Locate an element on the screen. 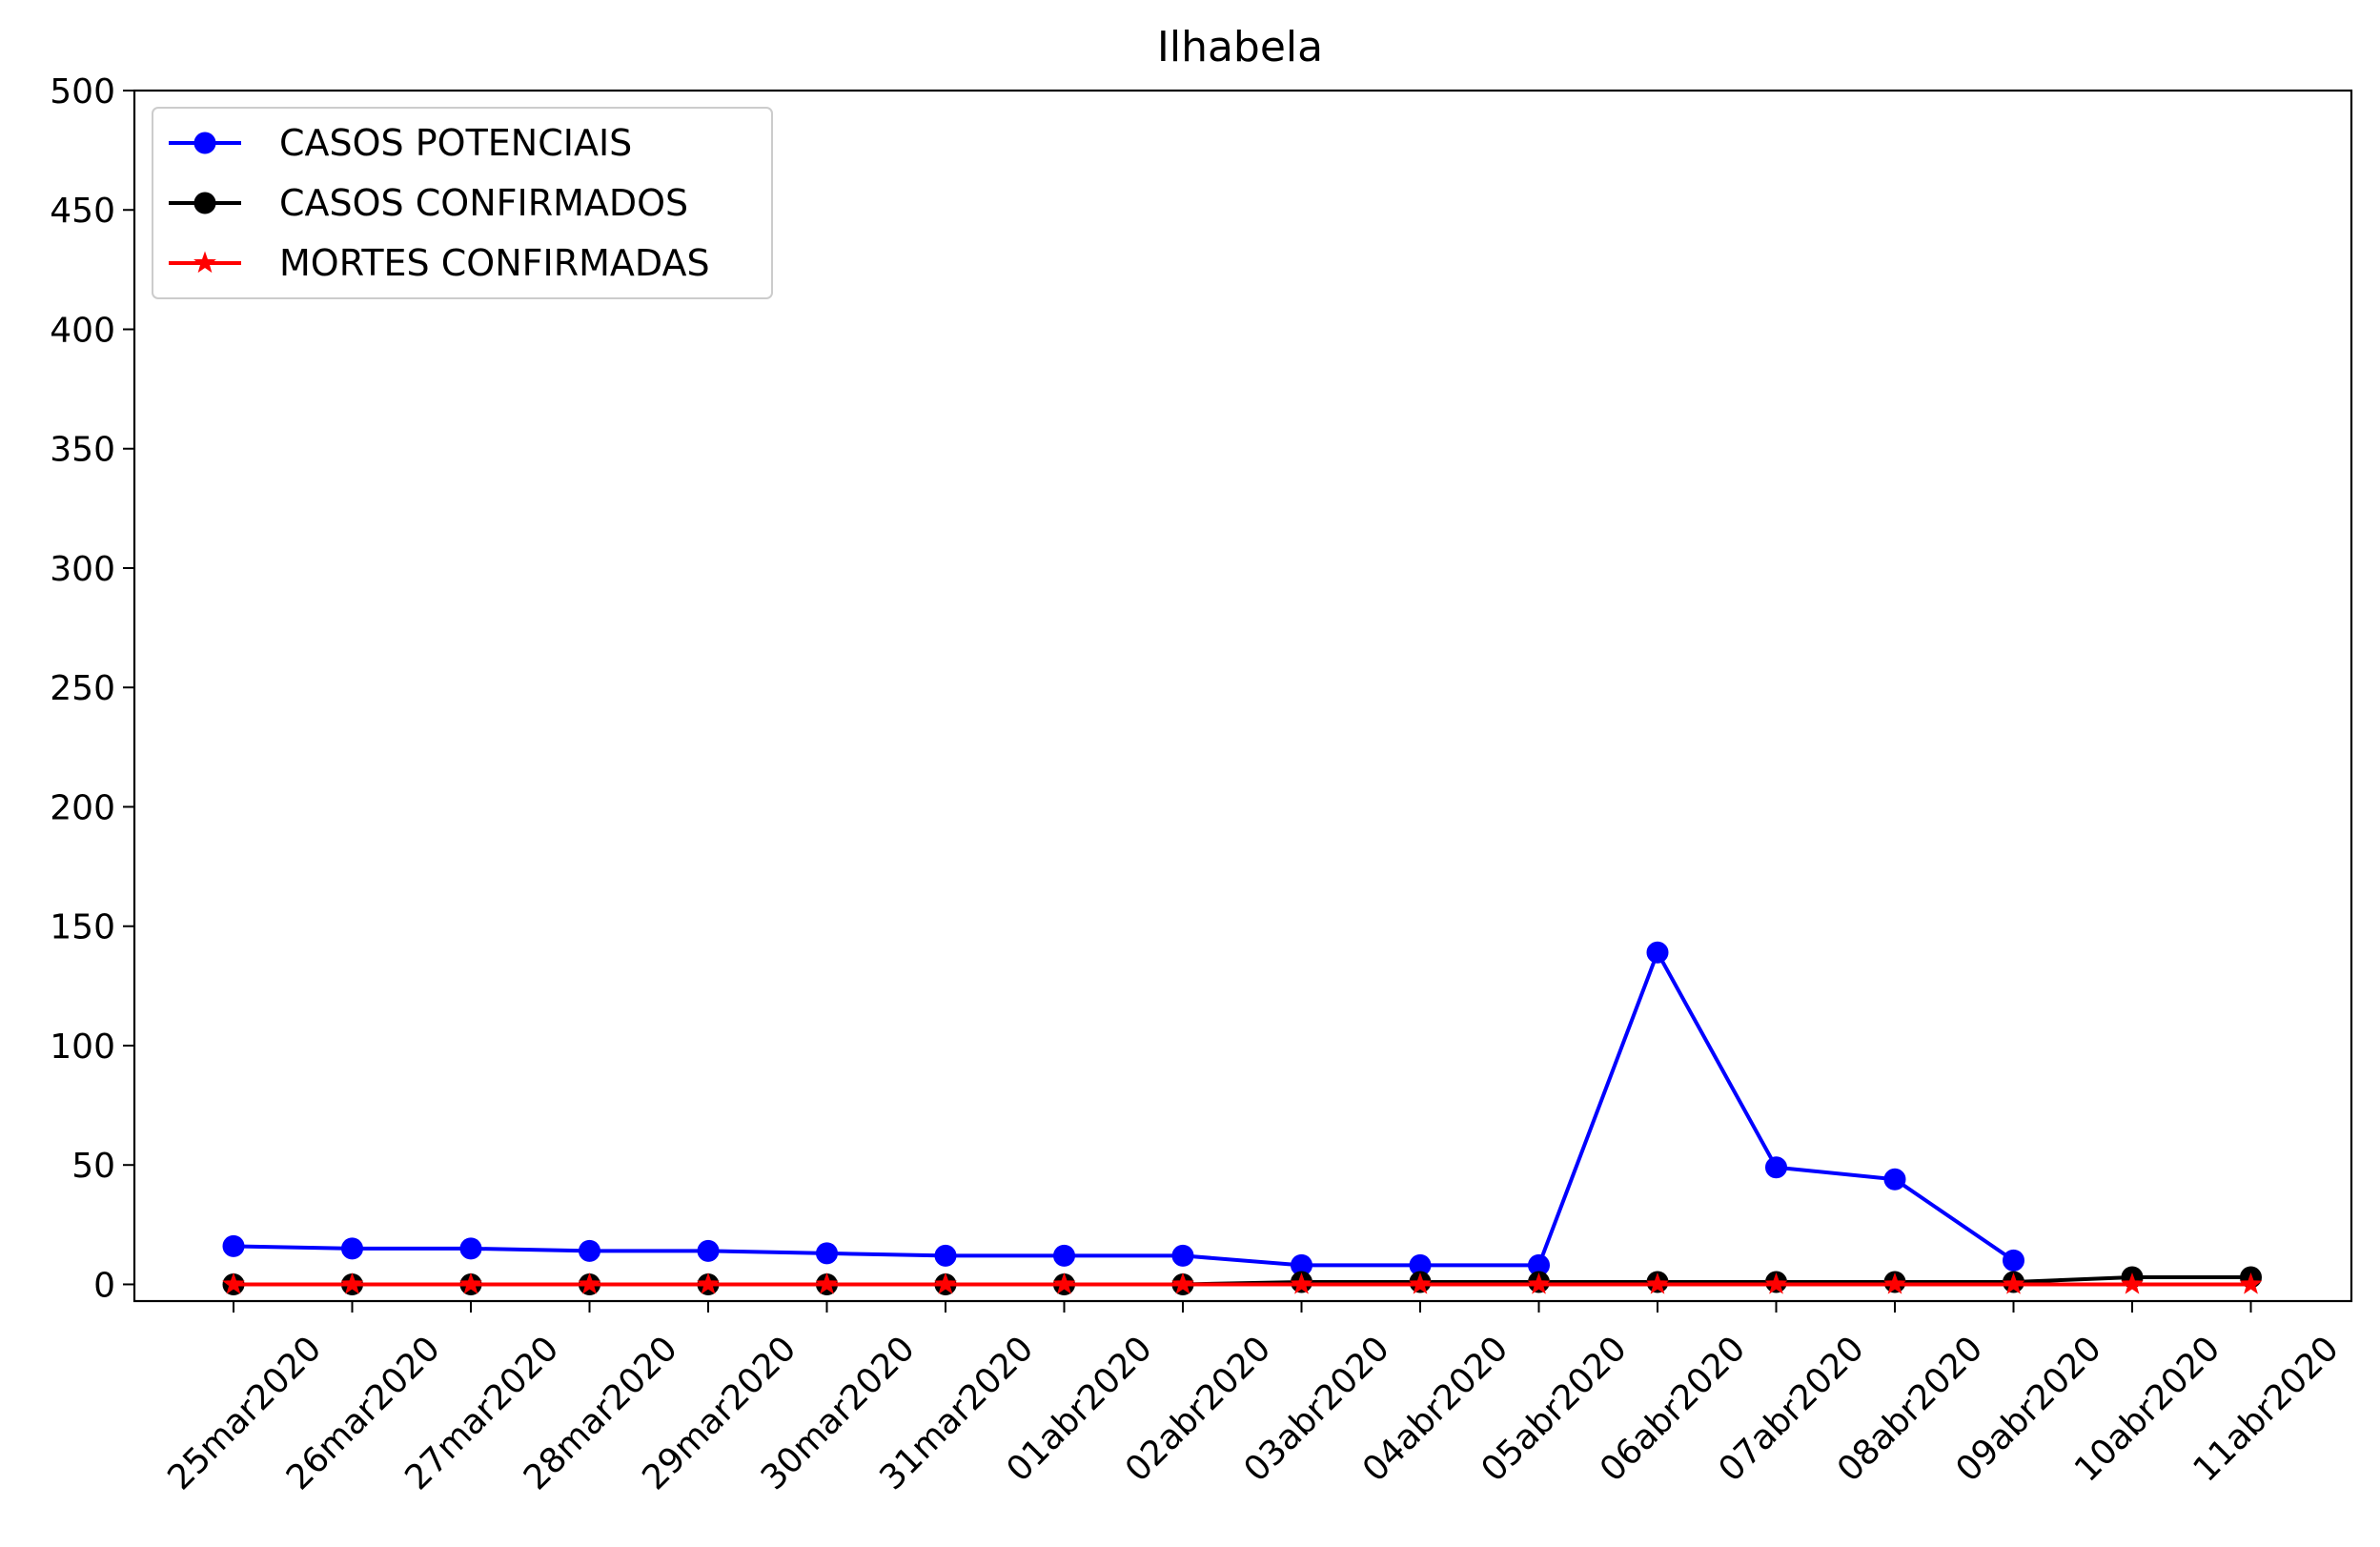 This screenshot has height=1547, width=2380. y-tick-label: 350 is located at coordinates (82, 451).